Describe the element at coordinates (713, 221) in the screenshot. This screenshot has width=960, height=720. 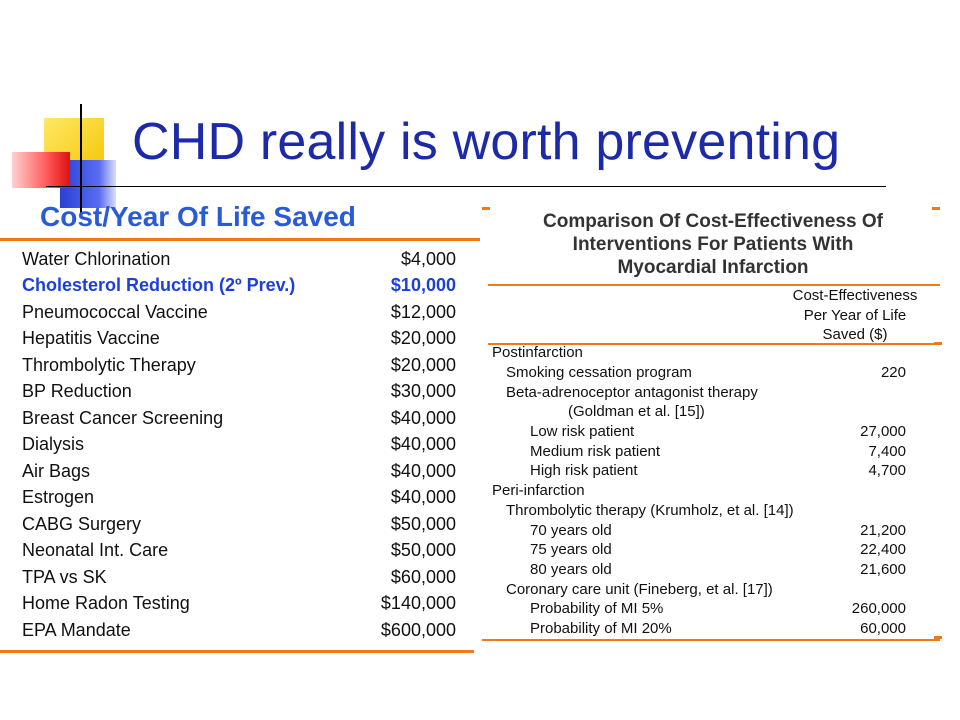
I see `right-table-title-line-1: Comparison Of Cost-Effectiveness Of` at that location.